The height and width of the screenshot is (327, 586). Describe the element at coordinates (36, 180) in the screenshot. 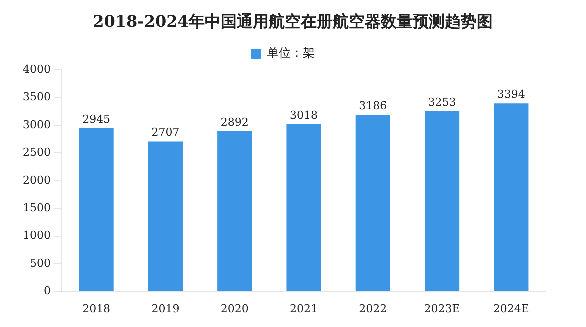

I see `y-tick-label: 2000` at that location.